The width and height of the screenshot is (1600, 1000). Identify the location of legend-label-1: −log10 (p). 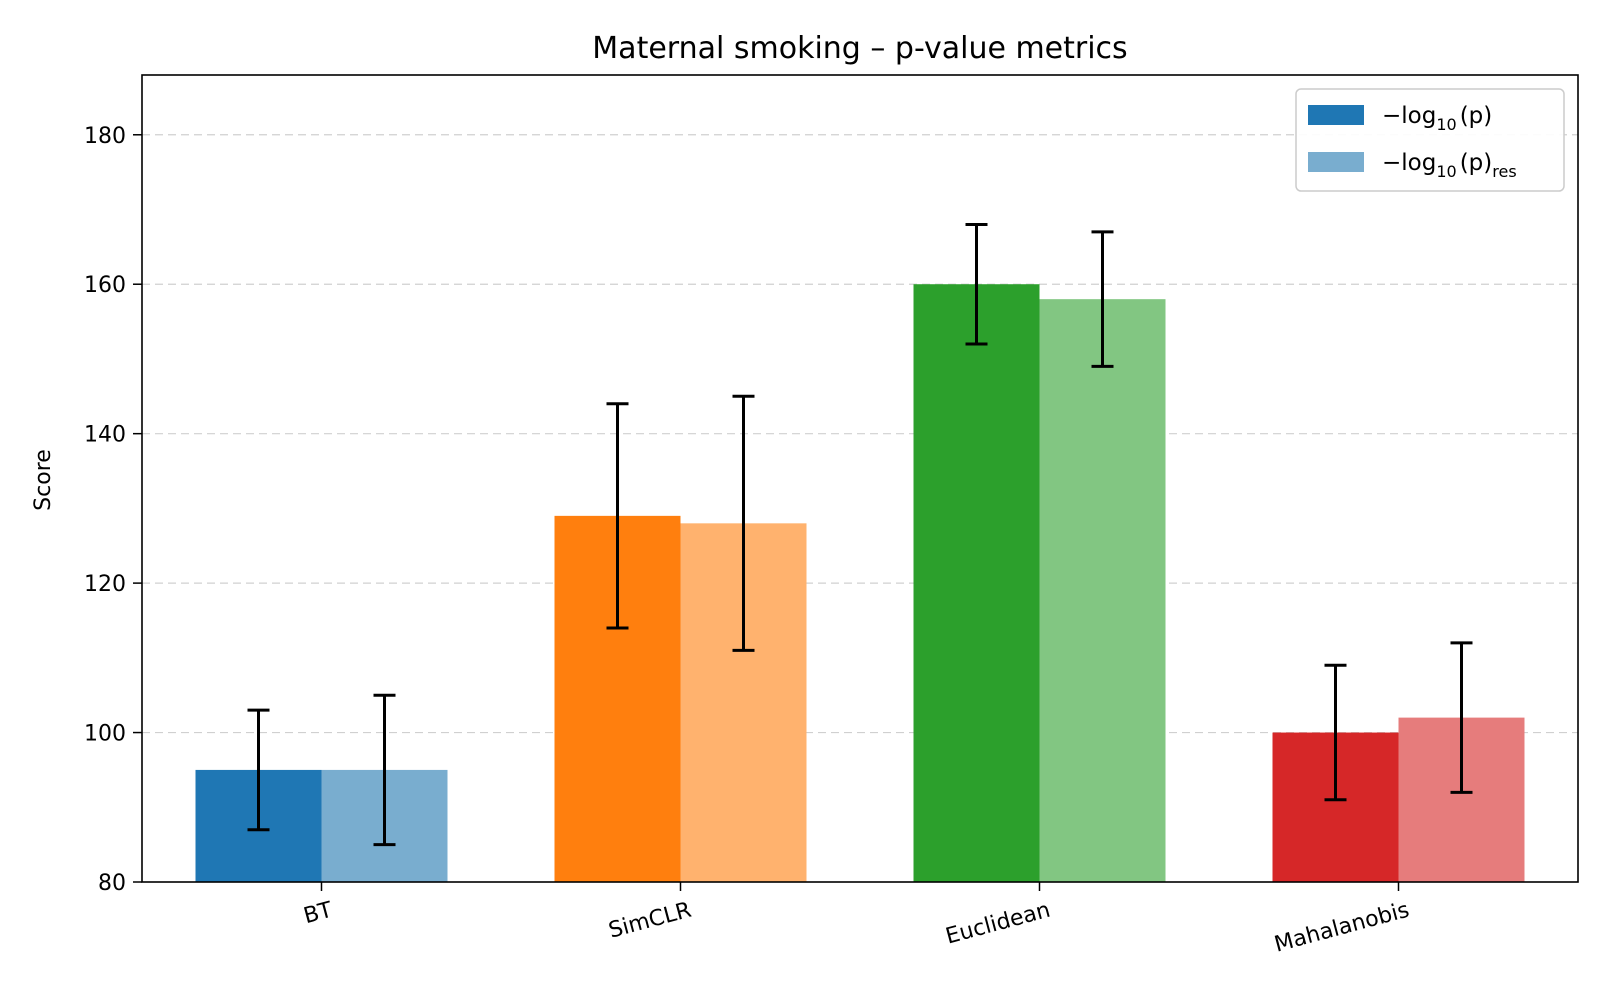
(1437, 118).